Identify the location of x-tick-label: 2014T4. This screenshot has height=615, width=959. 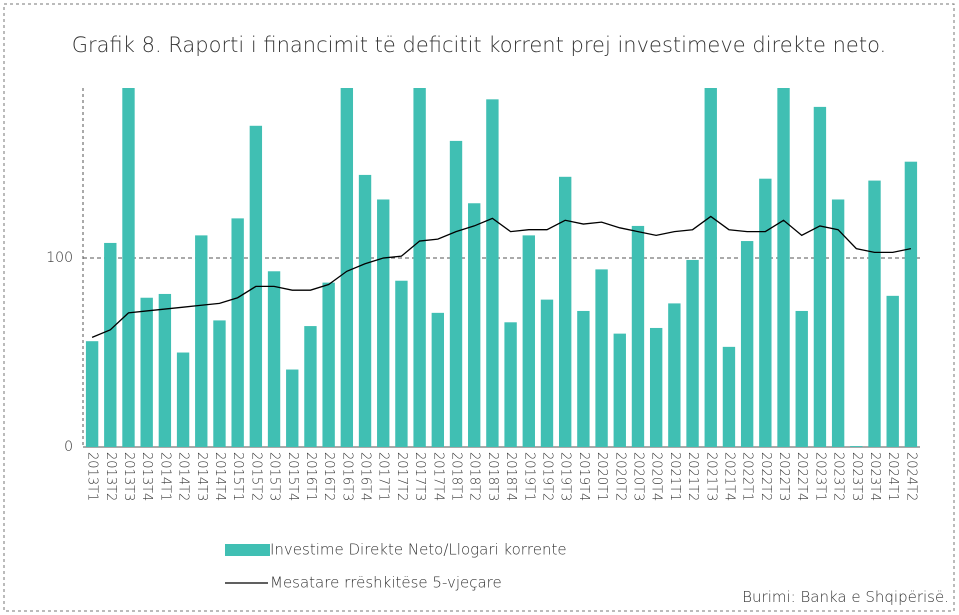
(219, 476).